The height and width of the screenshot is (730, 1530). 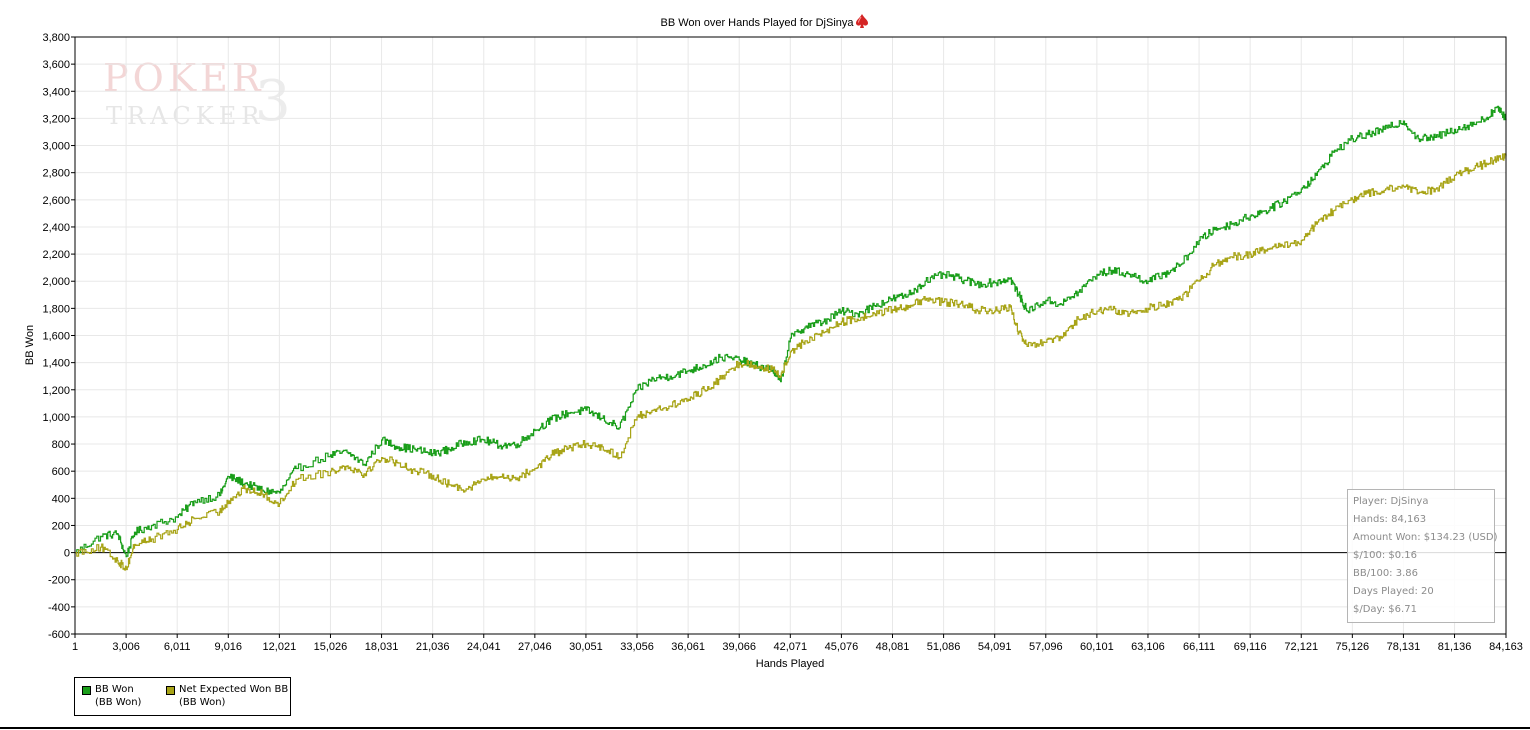 What do you see at coordinates (1046, 647) in the screenshot?
I see `x-tick-label: 57,096` at bounding box center [1046, 647].